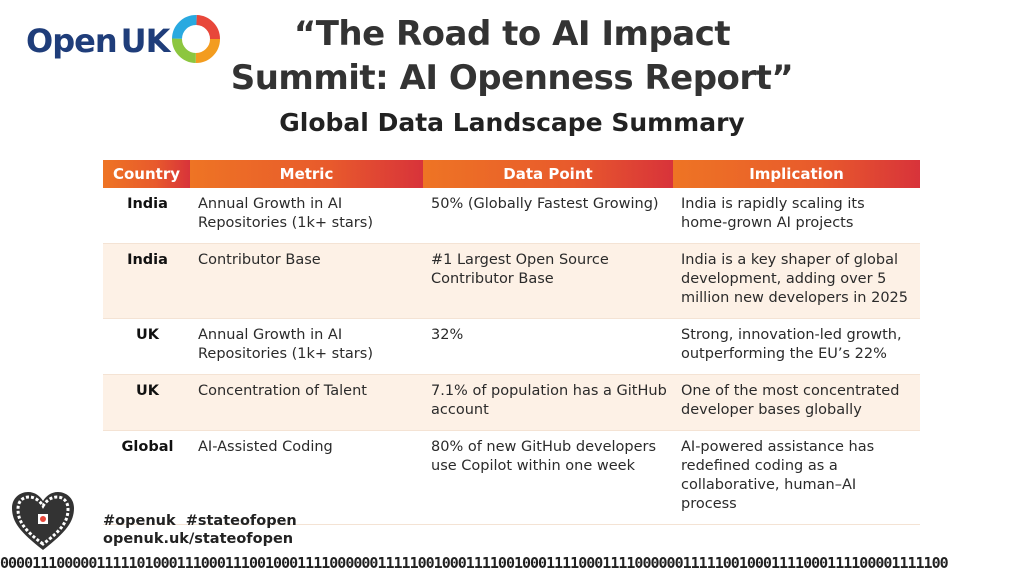  I want to click on column-header: Data Point, so click(548, 174).